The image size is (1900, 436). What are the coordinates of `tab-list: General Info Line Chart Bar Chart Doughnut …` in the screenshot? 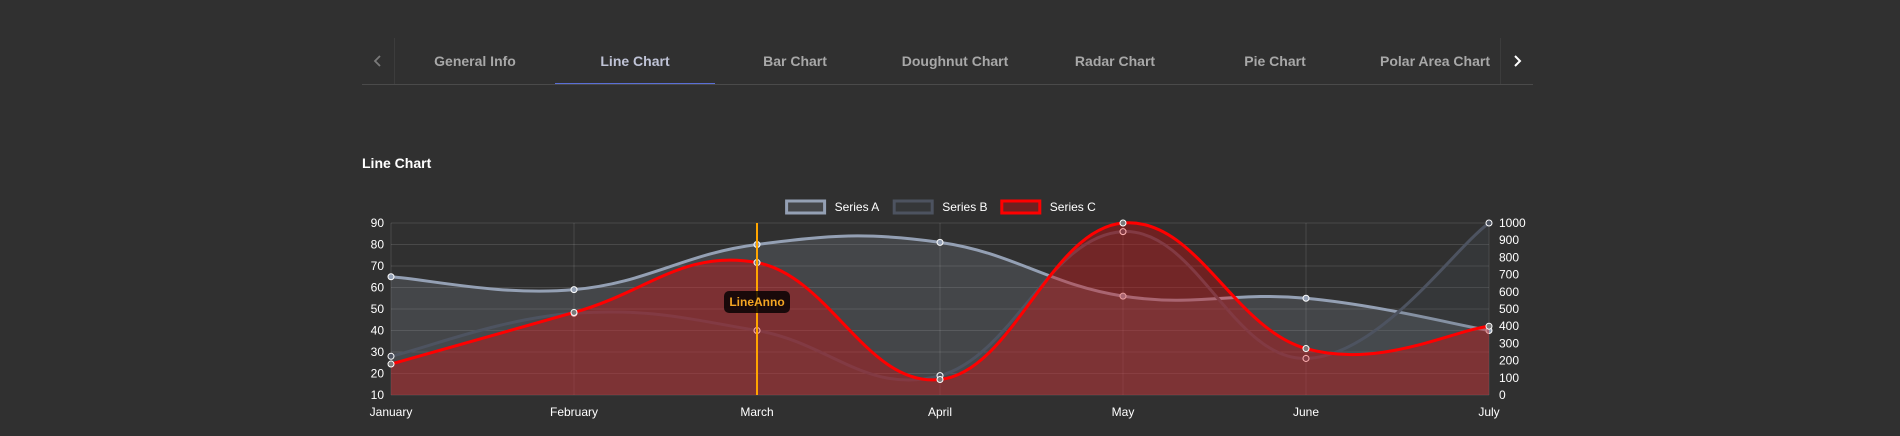 It's located at (947, 61).